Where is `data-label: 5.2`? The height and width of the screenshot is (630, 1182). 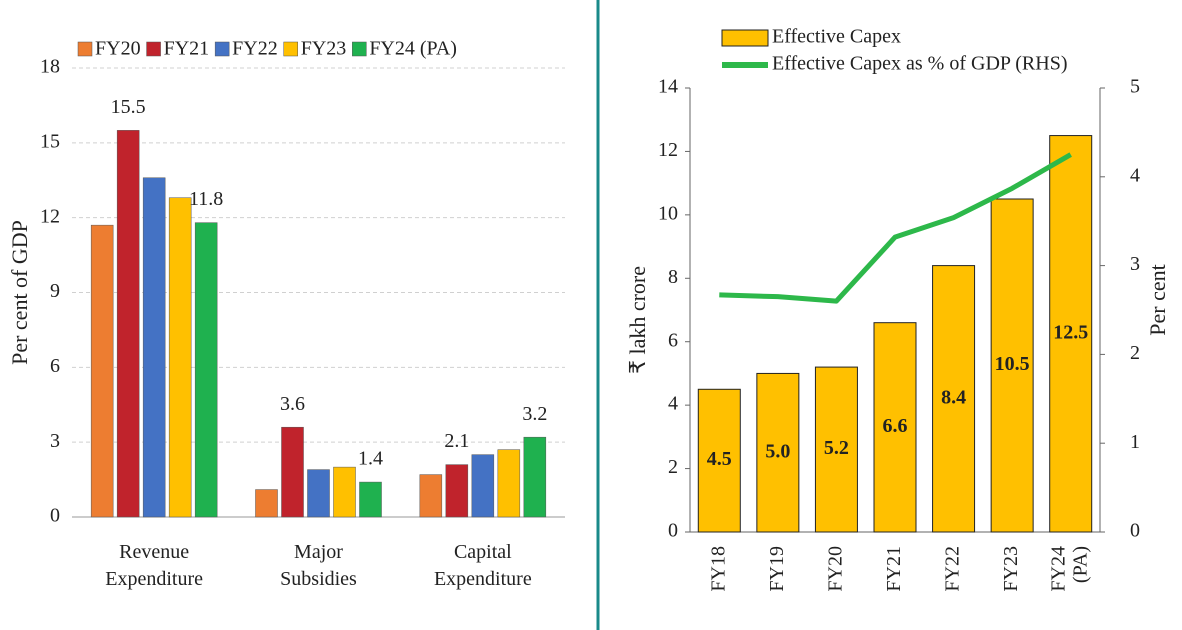 data-label: 5.2 is located at coordinates (836, 448).